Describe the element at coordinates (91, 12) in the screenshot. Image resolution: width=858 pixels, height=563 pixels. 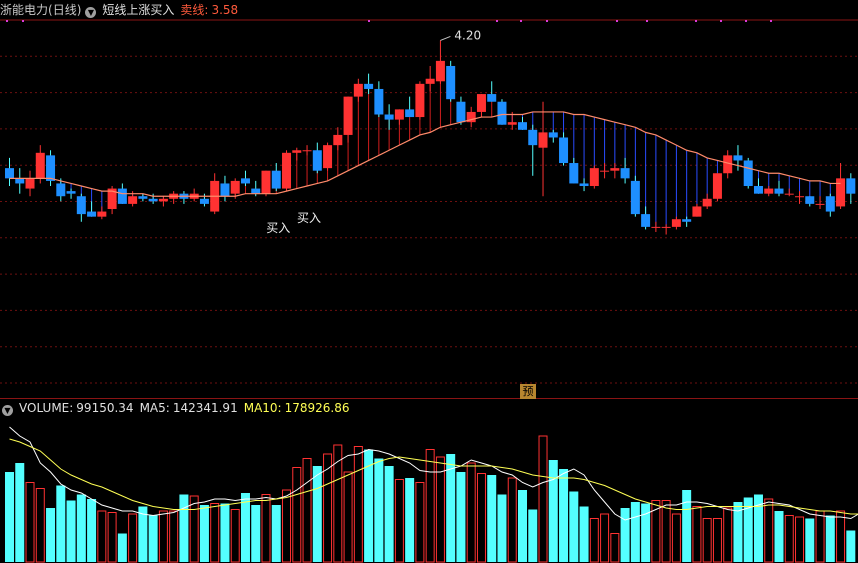
I see `indicator-dropdown-icon: ▼` at that location.